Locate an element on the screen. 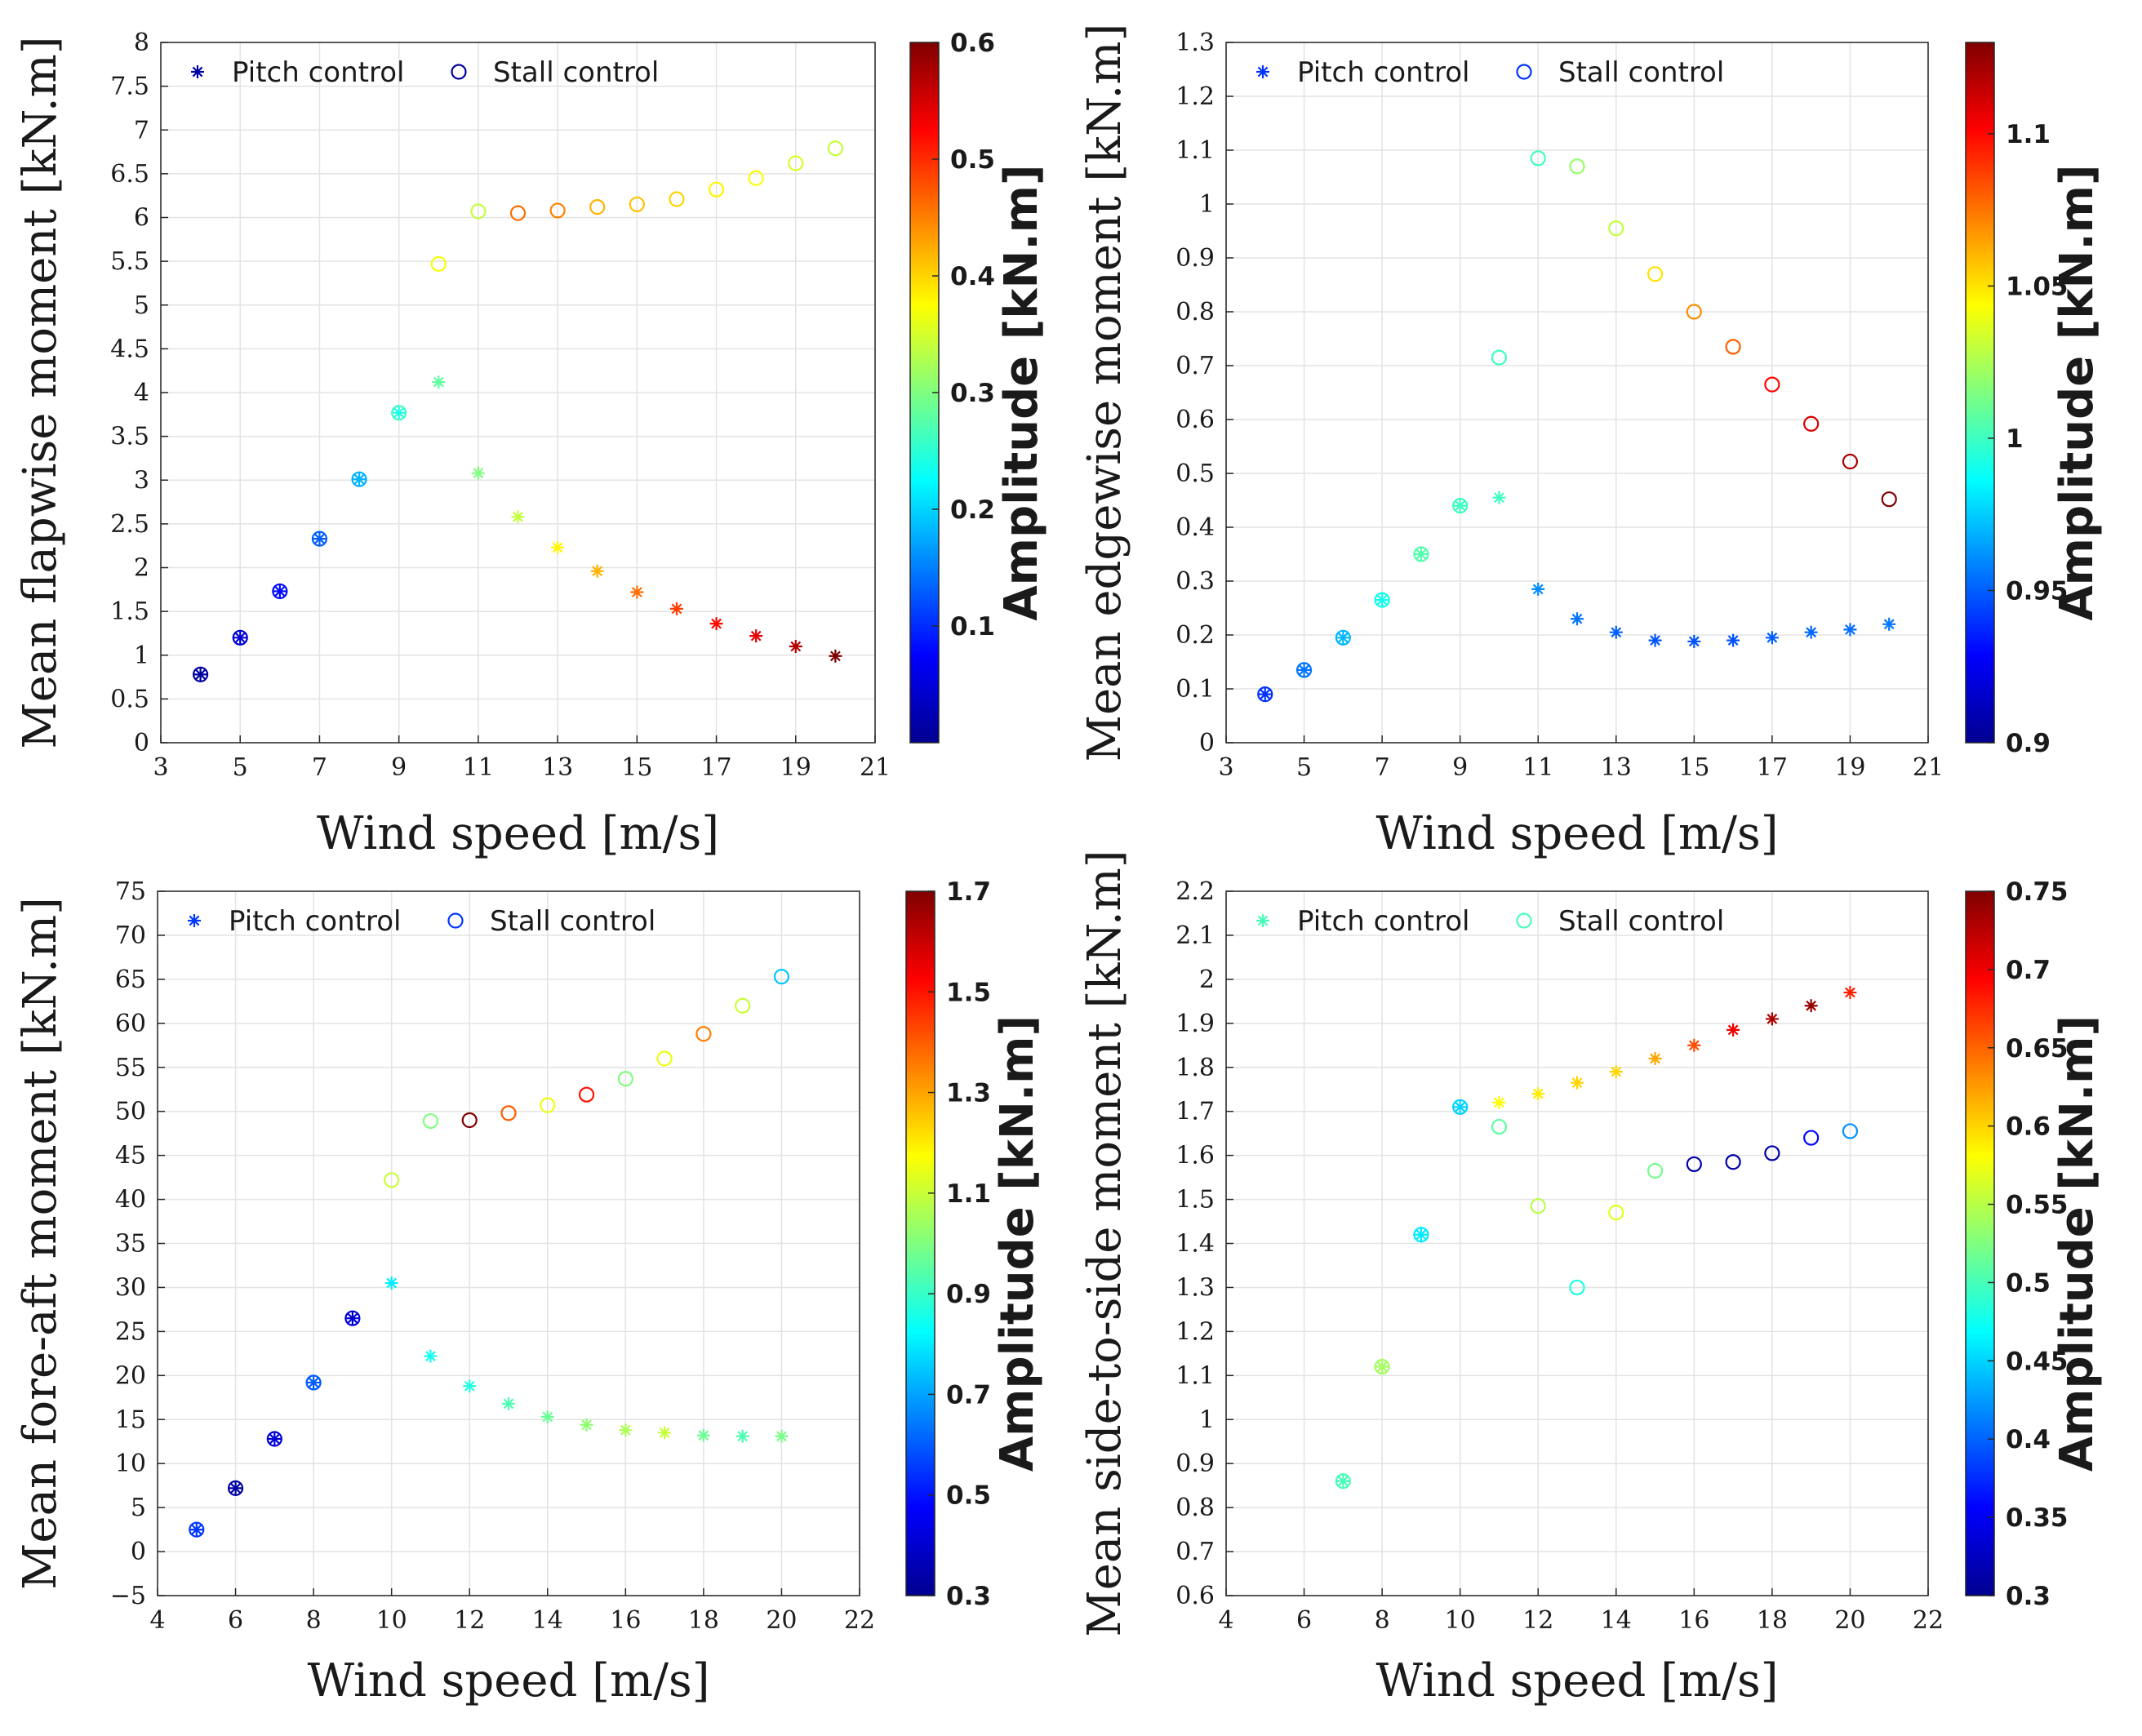  colorbar-gradient is located at coordinates (1980, 1243).